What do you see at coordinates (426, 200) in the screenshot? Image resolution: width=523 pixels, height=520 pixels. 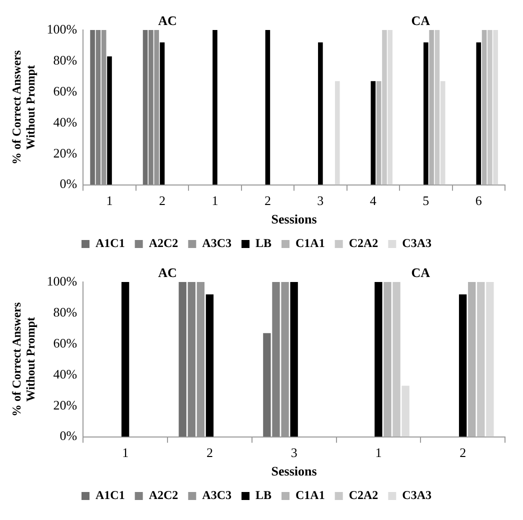 I see `x-tick-label: 5` at bounding box center [426, 200].